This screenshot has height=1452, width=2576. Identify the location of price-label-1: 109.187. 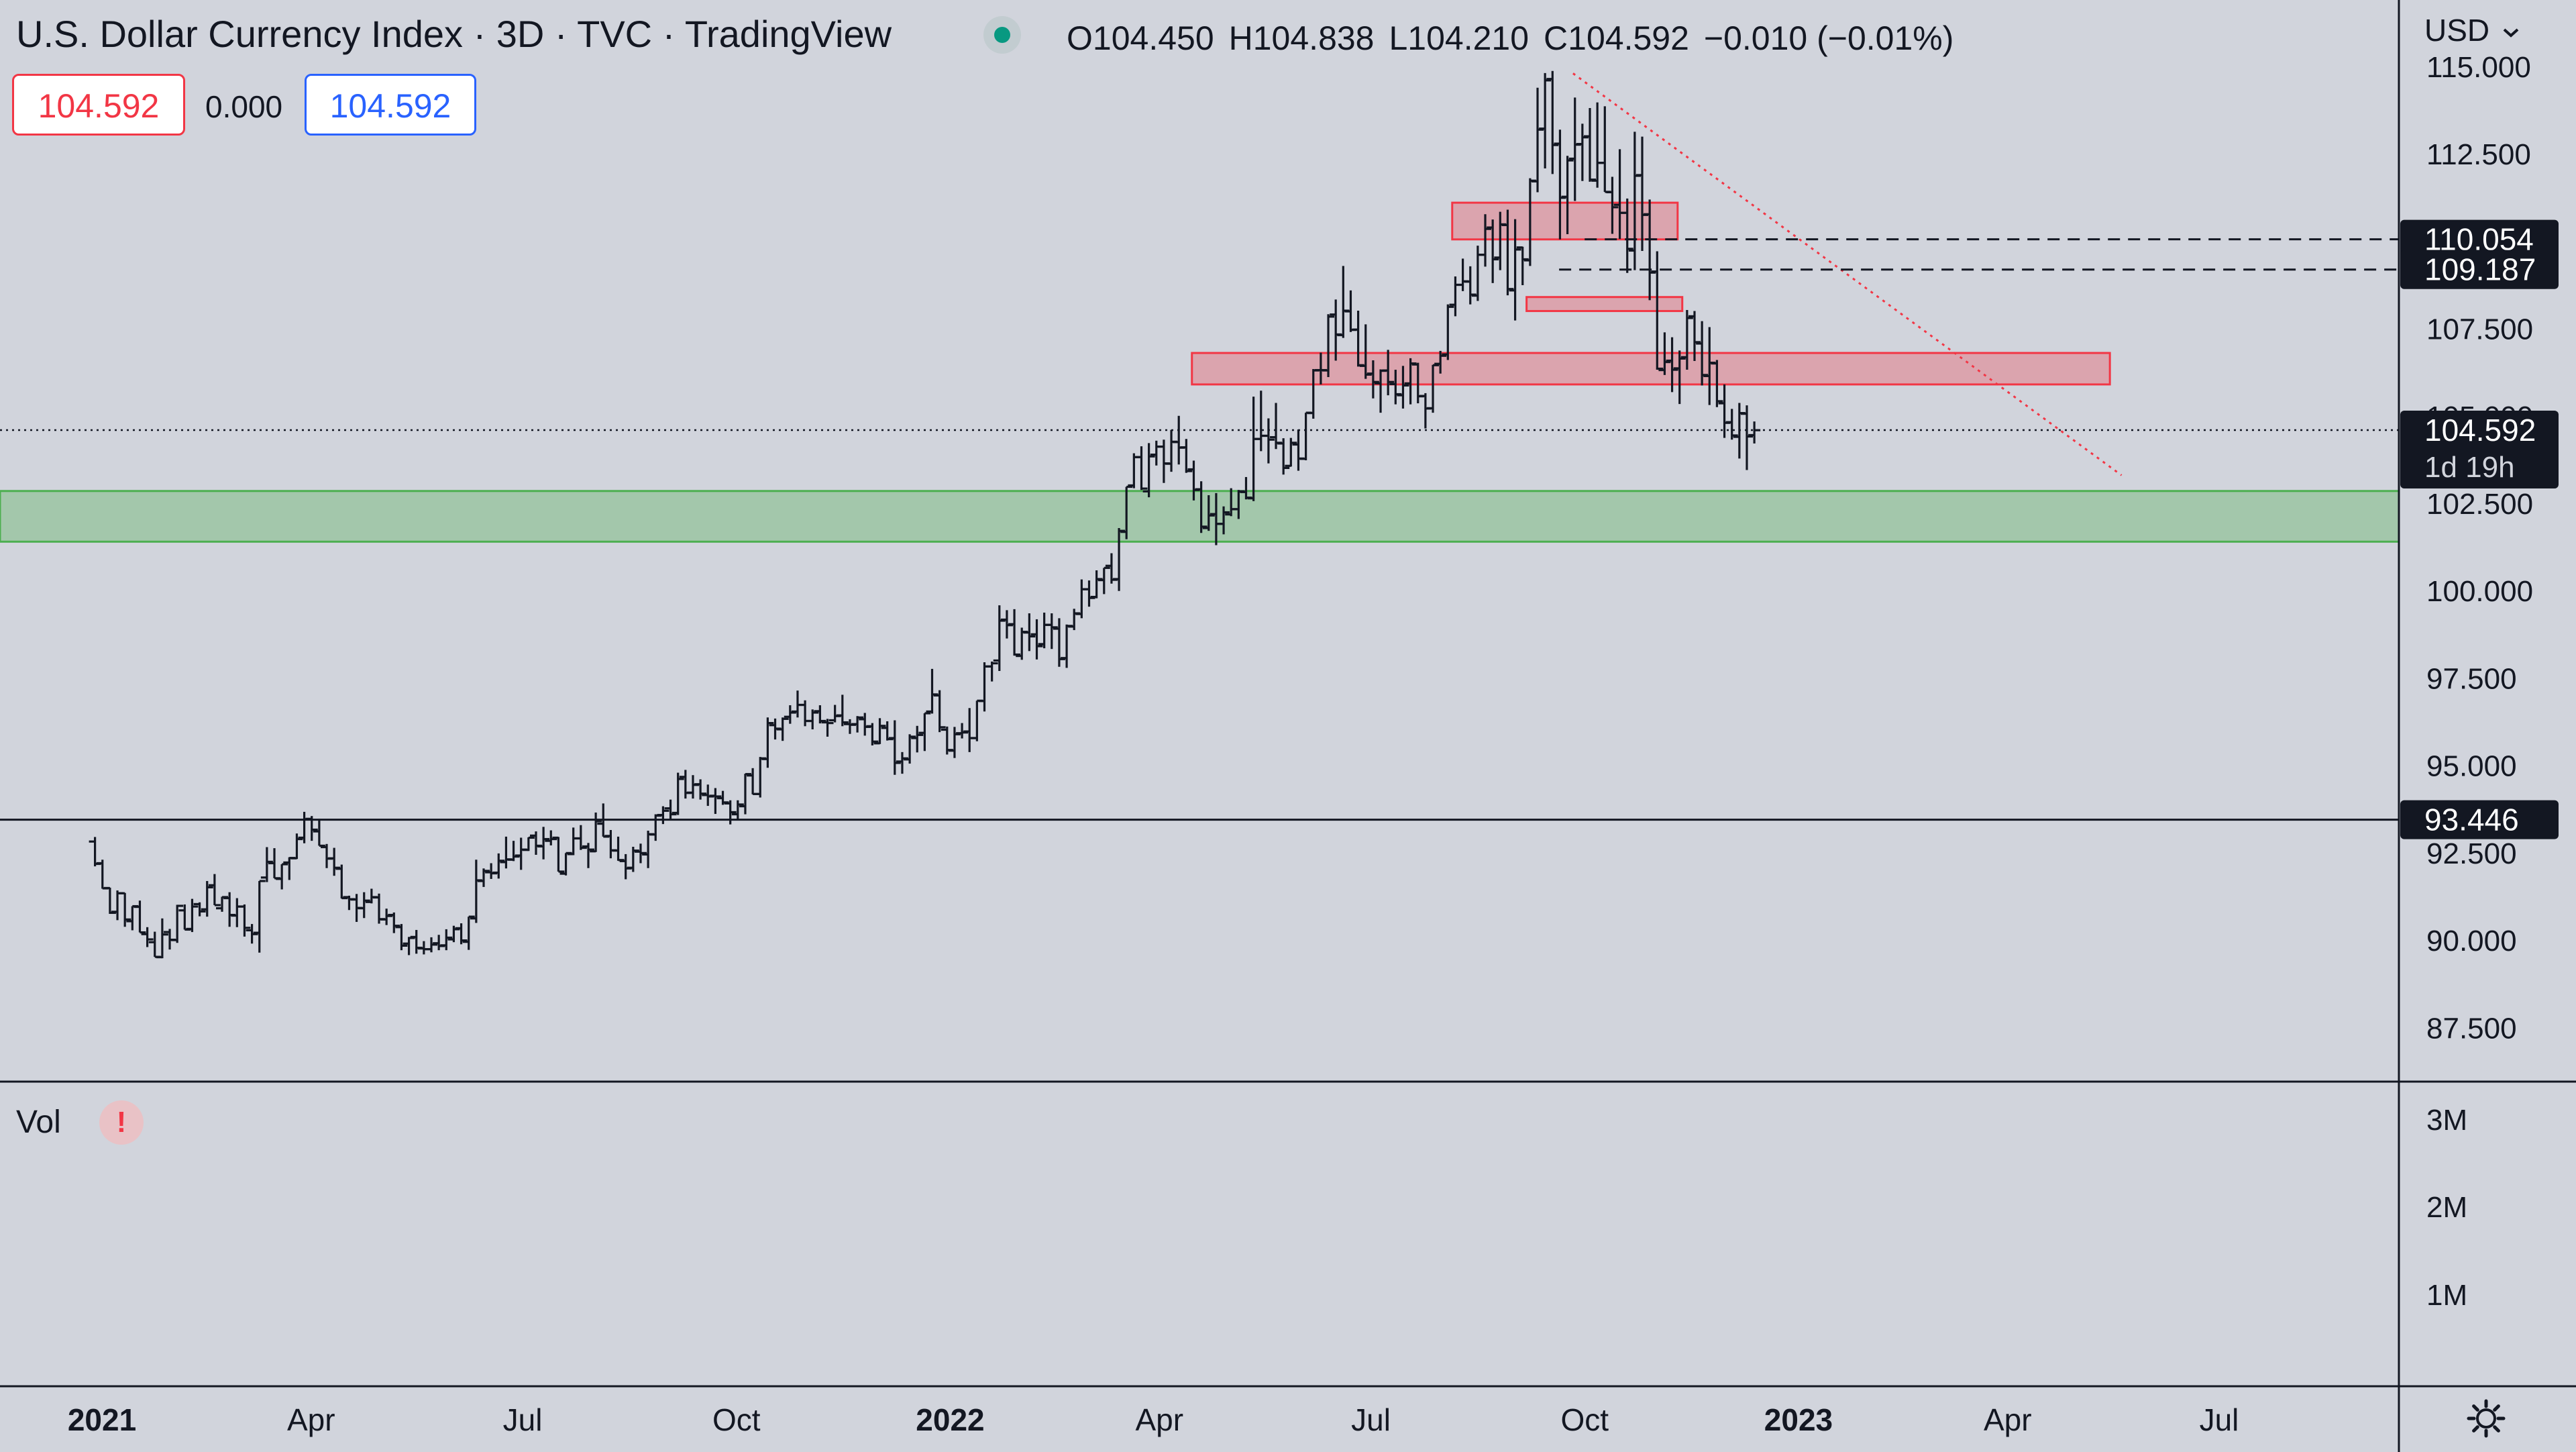
(2479, 270).